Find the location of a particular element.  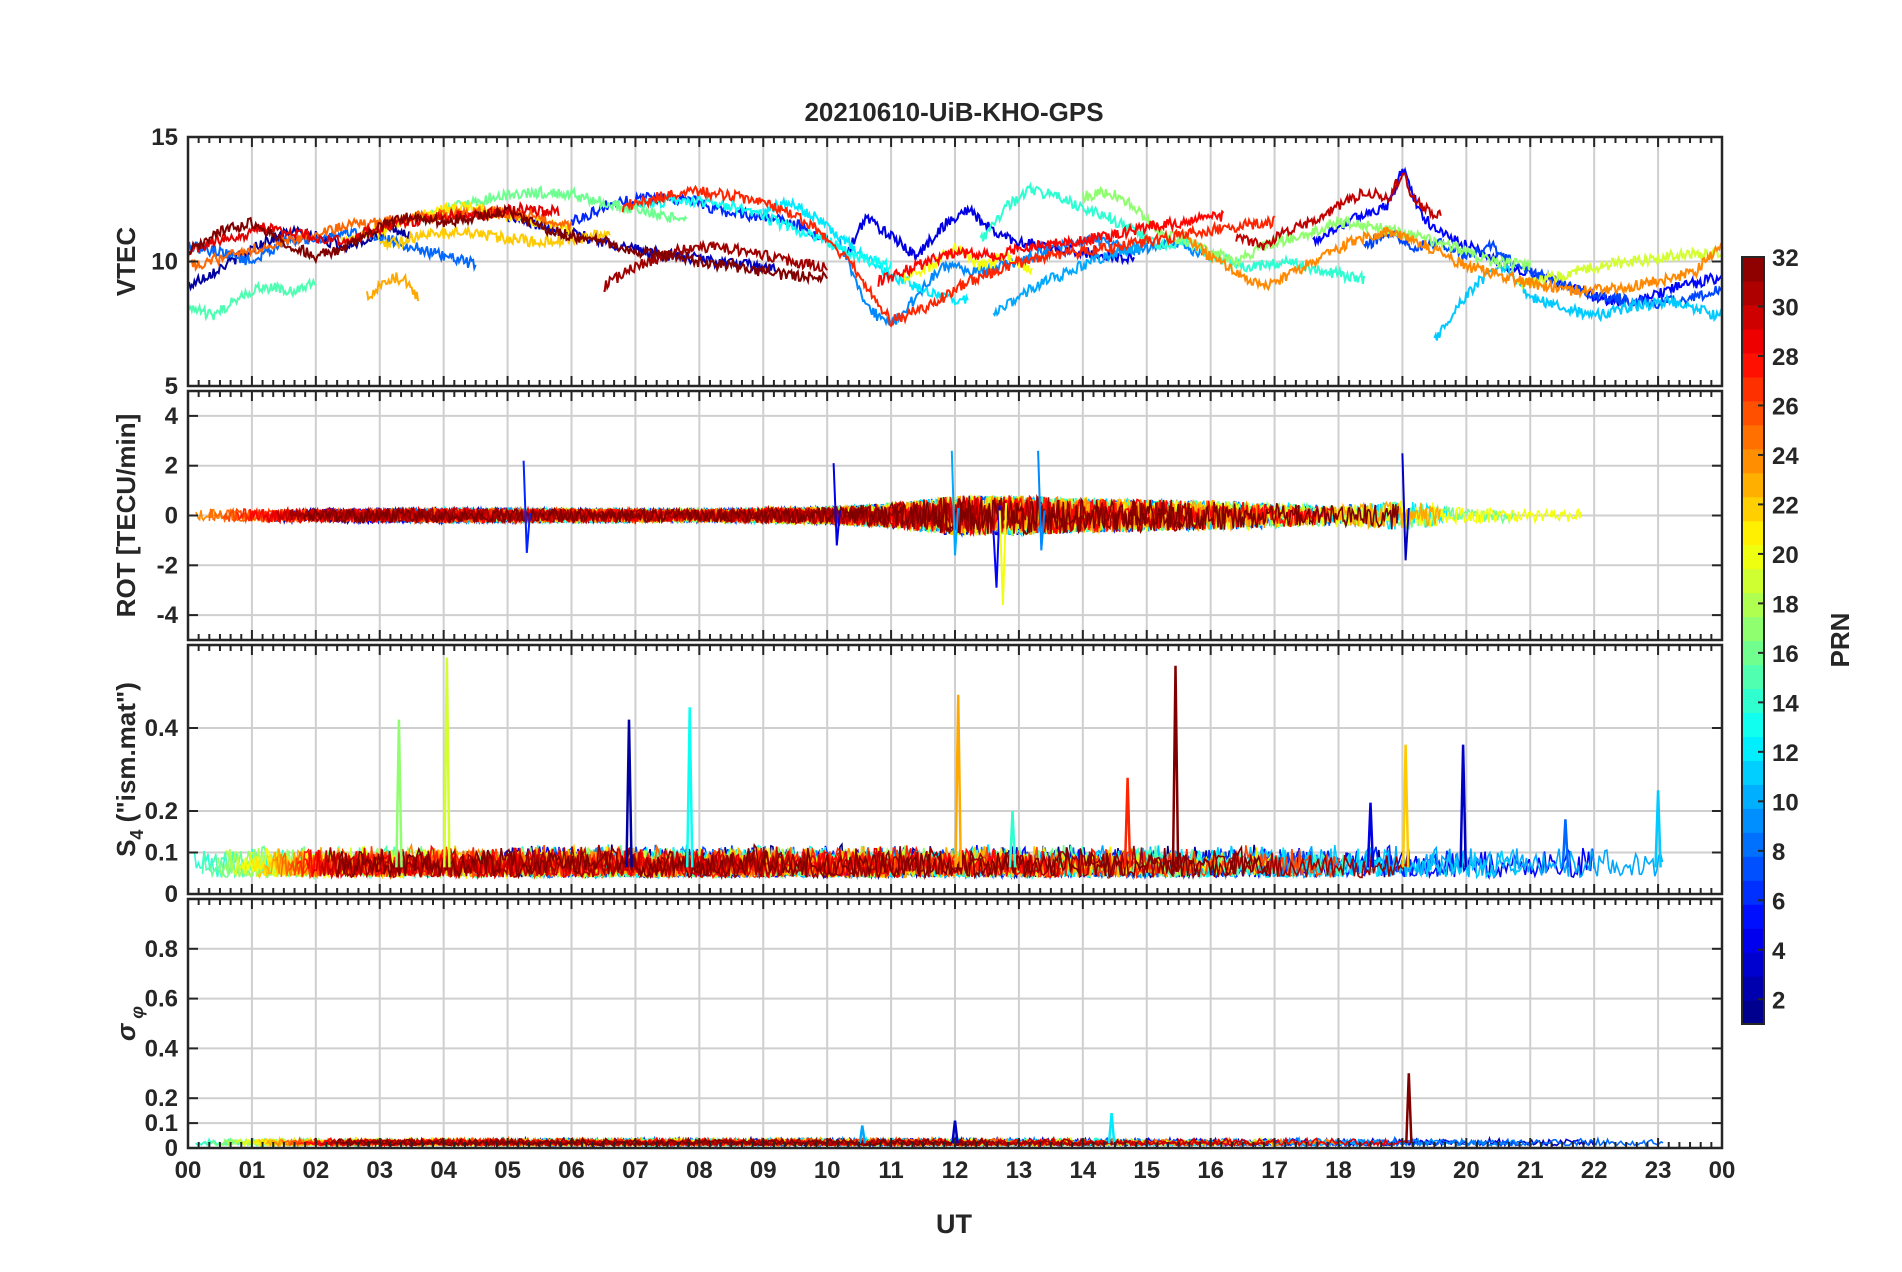

y-tick-label: 10 is located at coordinates (164, 262).